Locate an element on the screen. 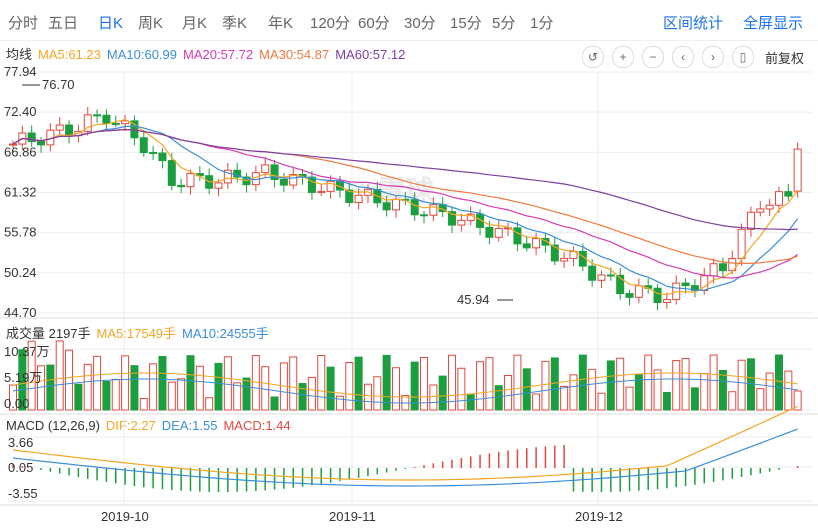 The height and width of the screenshot is (530, 818). tab-7: 120分 is located at coordinates (330, 23).